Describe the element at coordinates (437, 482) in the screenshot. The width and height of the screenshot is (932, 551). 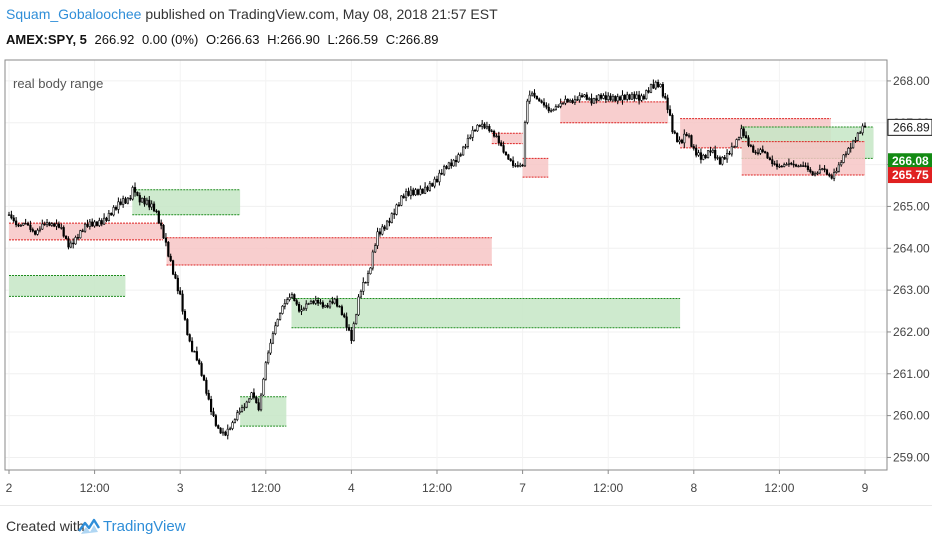
I see `time-axis: 2 12:00 3 12:00 4 12:00 7 12:00 8 12:00 9` at that location.